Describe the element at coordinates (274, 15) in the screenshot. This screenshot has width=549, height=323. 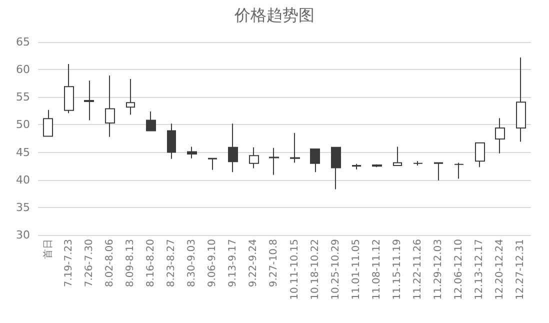
I see `chart-title: 价格趋势图` at that location.